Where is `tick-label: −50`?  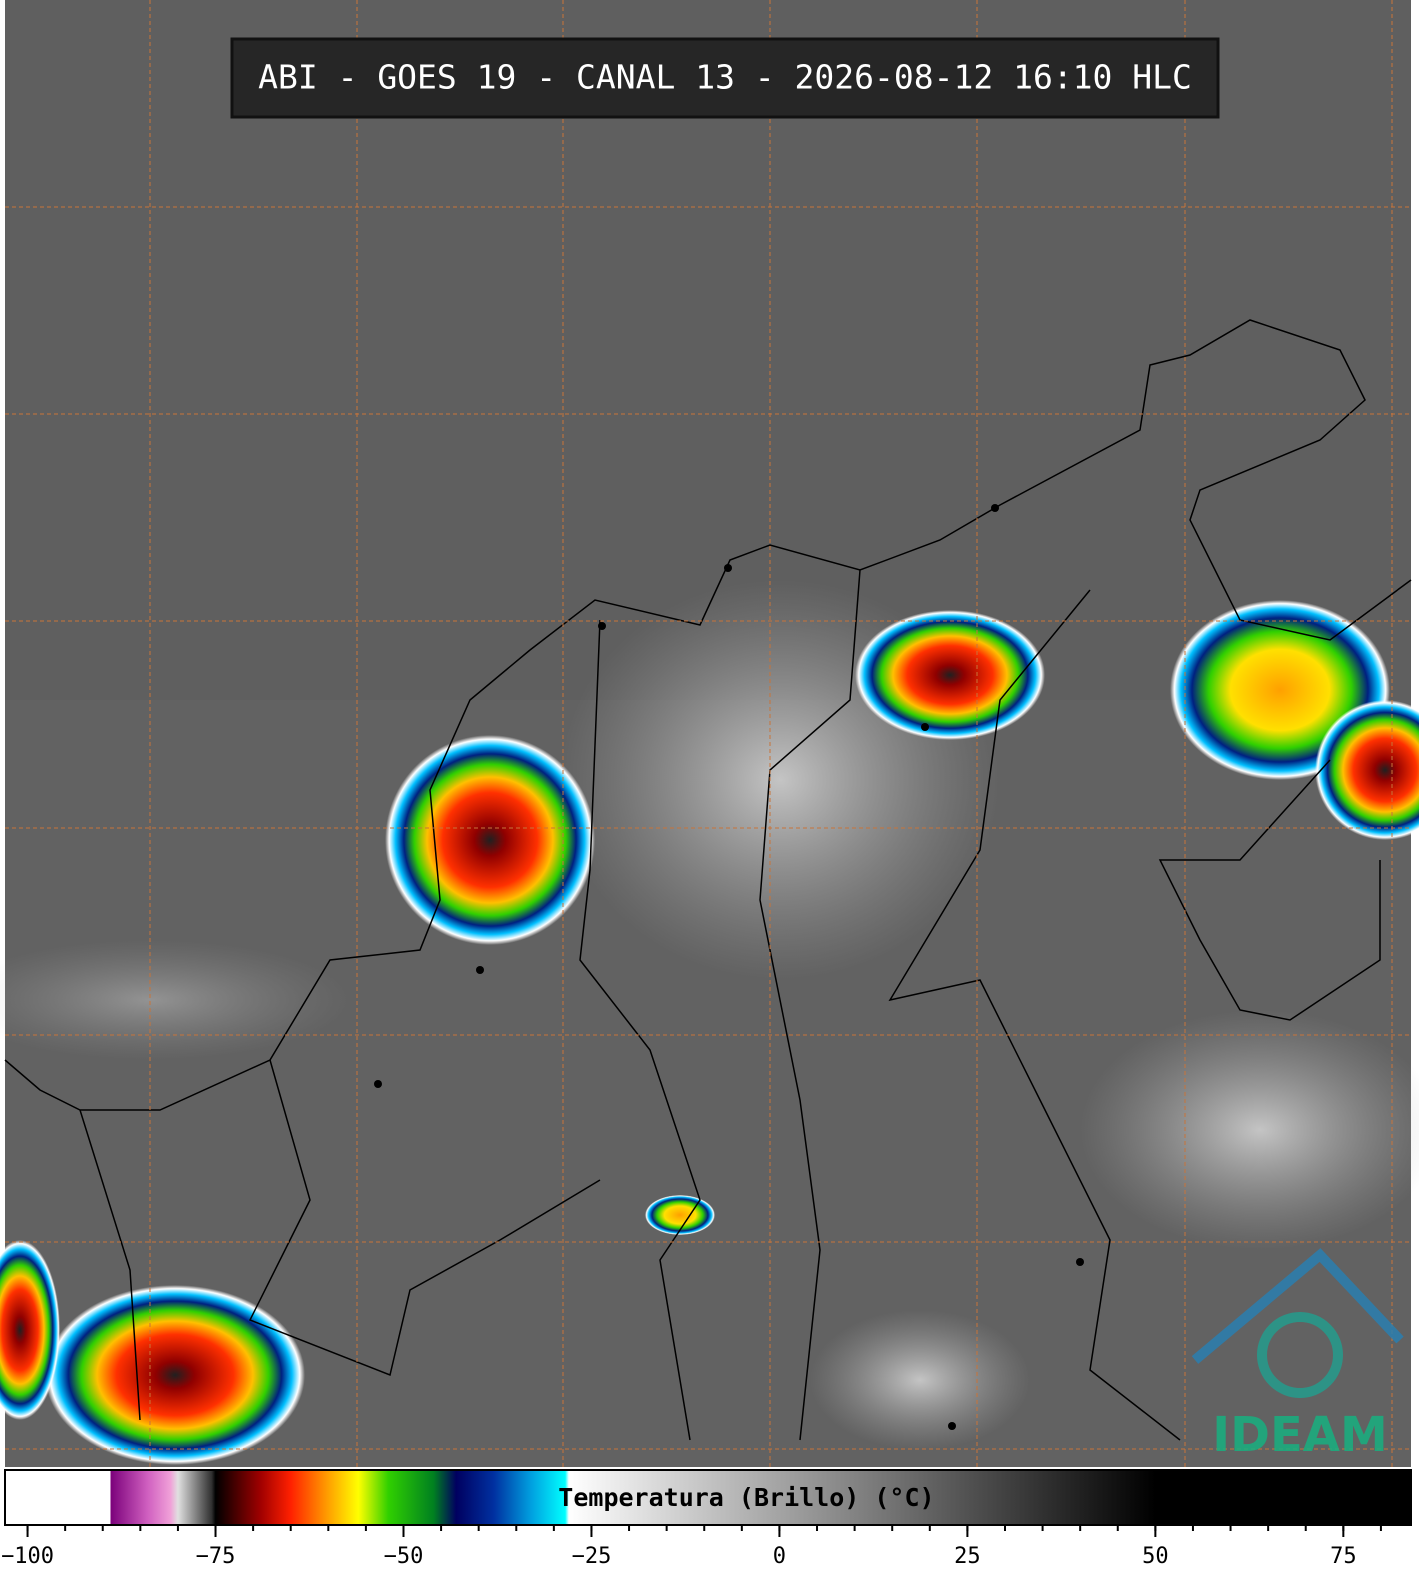
tick-label: −50 is located at coordinates (404, 1556).